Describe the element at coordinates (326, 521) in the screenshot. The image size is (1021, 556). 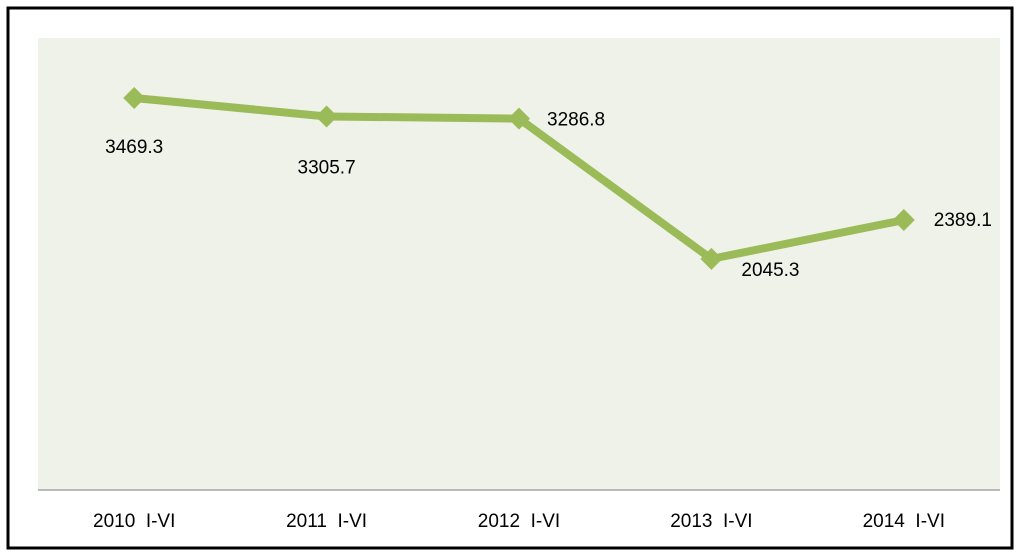
I see `x-tick-label: 2011 I-VI` at that location.